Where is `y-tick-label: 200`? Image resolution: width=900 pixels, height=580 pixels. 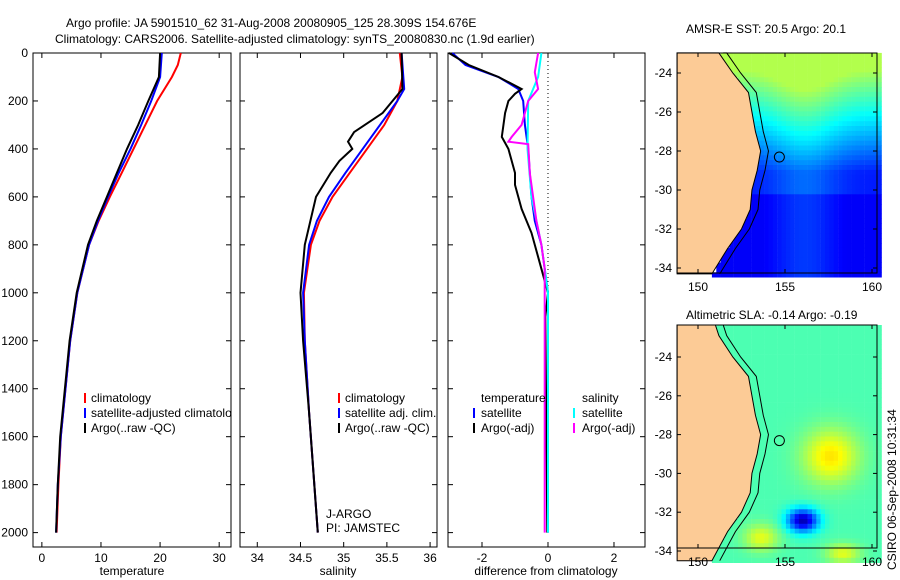
y-tick-label: 200 is located at coordinates (18, 101).